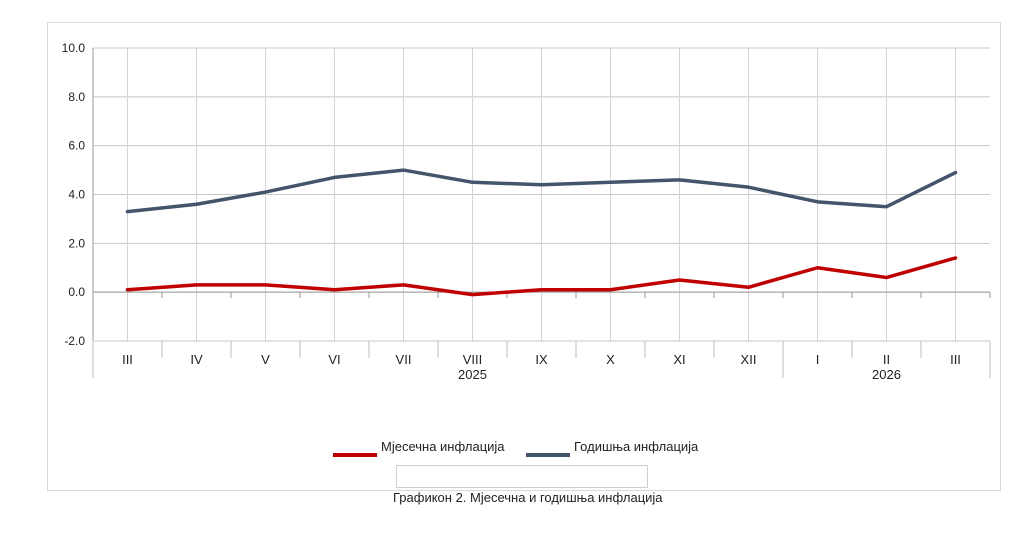  I want to click on x-tick-label: I, so click(818, 359).